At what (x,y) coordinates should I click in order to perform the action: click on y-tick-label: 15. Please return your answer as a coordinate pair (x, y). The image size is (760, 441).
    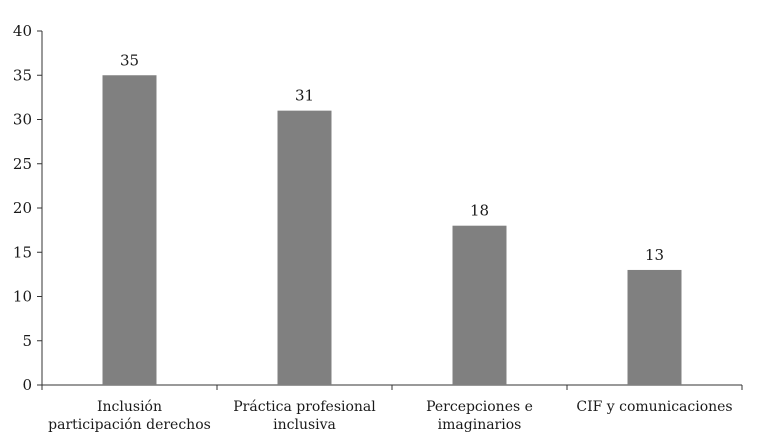
    Looking at the image, I should click on (22, 252).